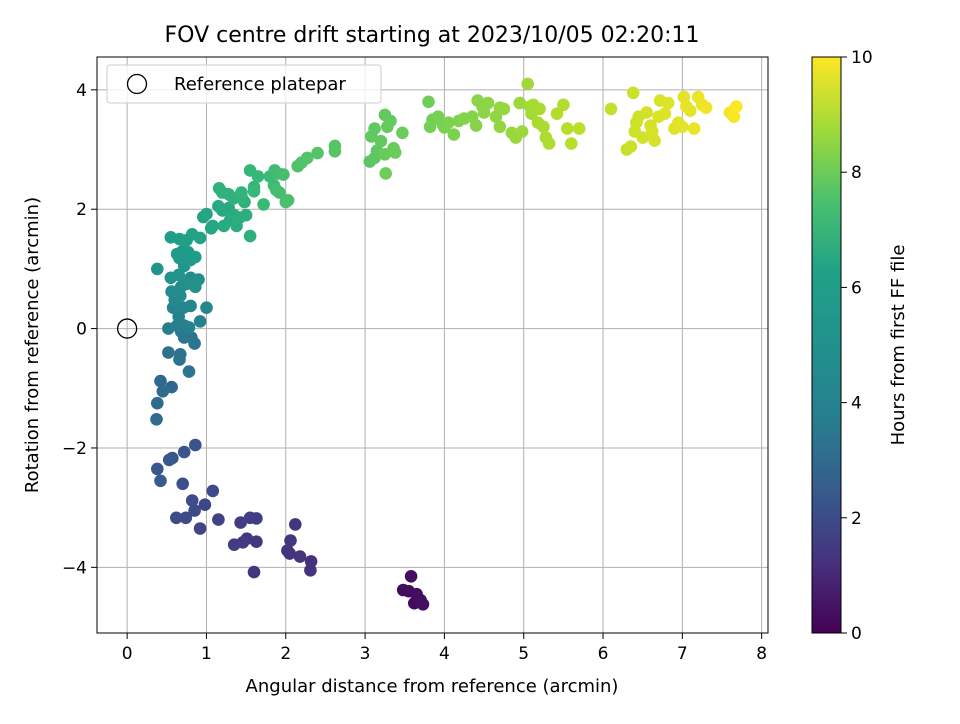 The height and width of the screenshot is (724, 960). What do you see at coordinates (127, 654) in the screenshot?
I see `x-tick-label: 0` at bounding box center [127, 654].